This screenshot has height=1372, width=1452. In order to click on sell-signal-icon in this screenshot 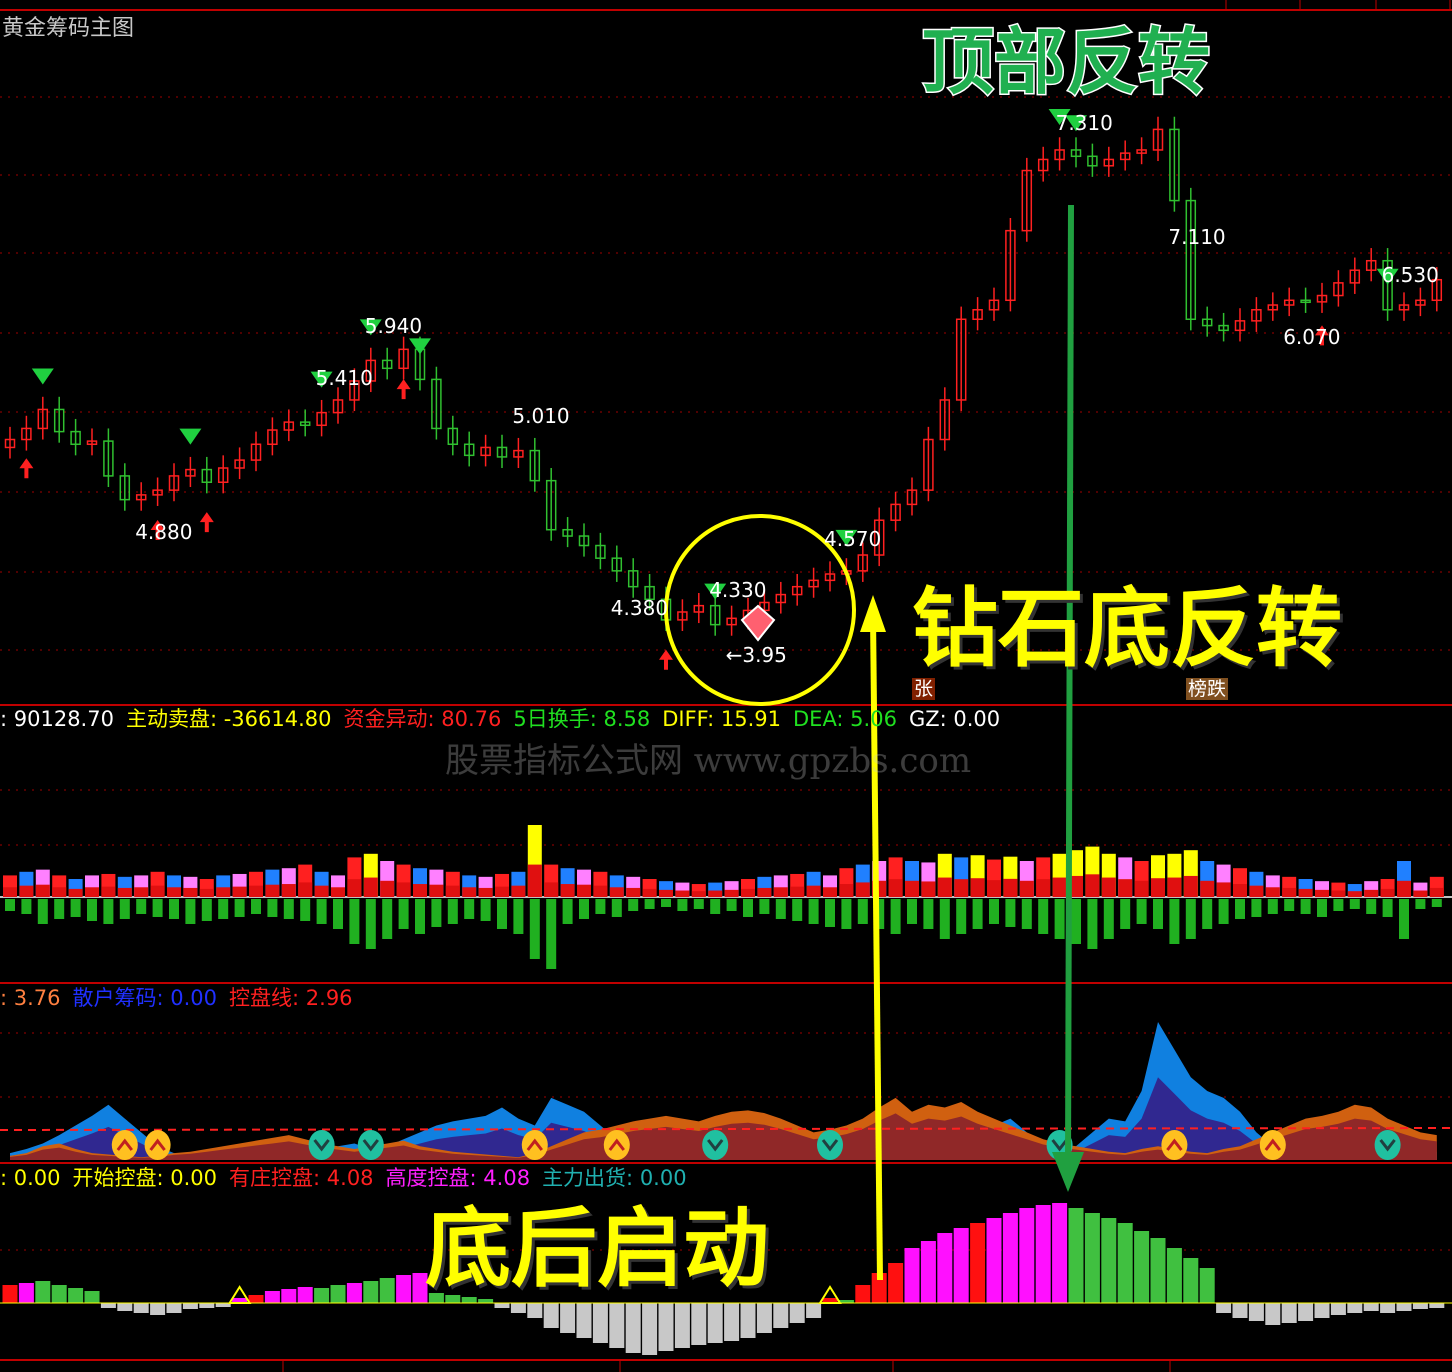, I will do `click(321, 379)`.